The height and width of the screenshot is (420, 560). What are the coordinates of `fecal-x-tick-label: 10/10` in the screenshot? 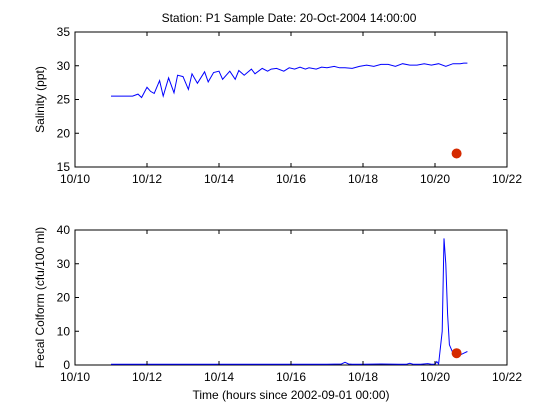 It's located at (75, 377).